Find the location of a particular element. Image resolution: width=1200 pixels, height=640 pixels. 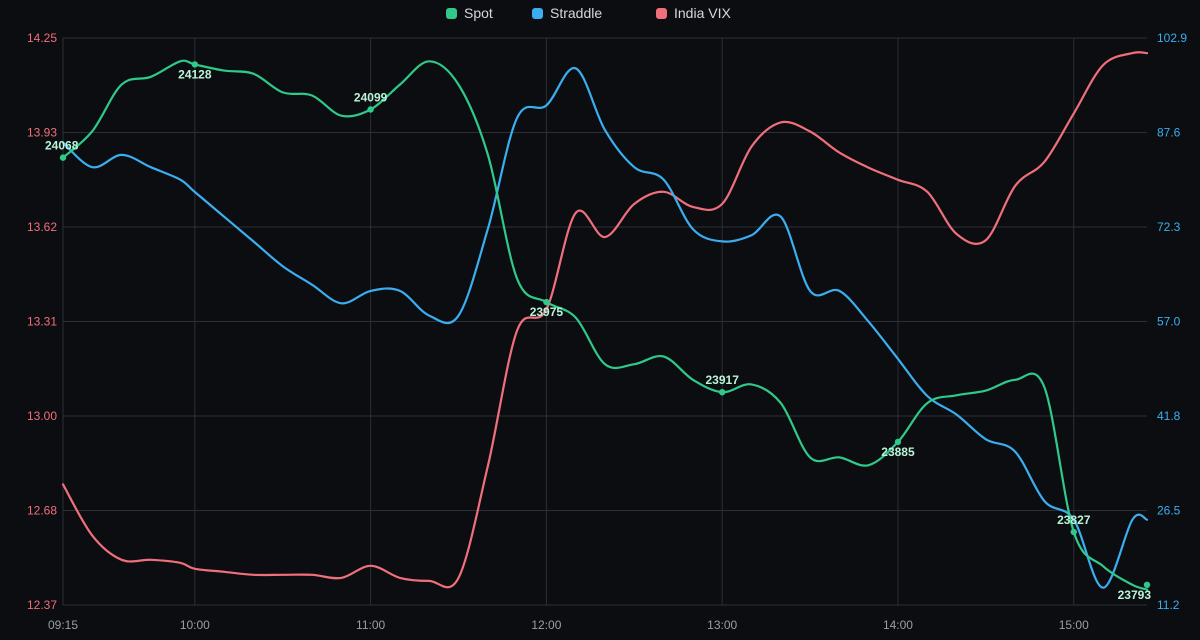

chart-legend: Spot Straddle India VIX is located at coordinates (600, 15).